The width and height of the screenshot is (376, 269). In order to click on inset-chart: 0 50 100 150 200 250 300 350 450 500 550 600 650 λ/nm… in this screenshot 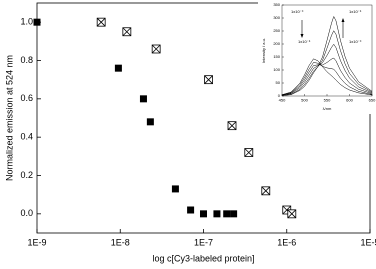, I will do `click(317, 58)`.